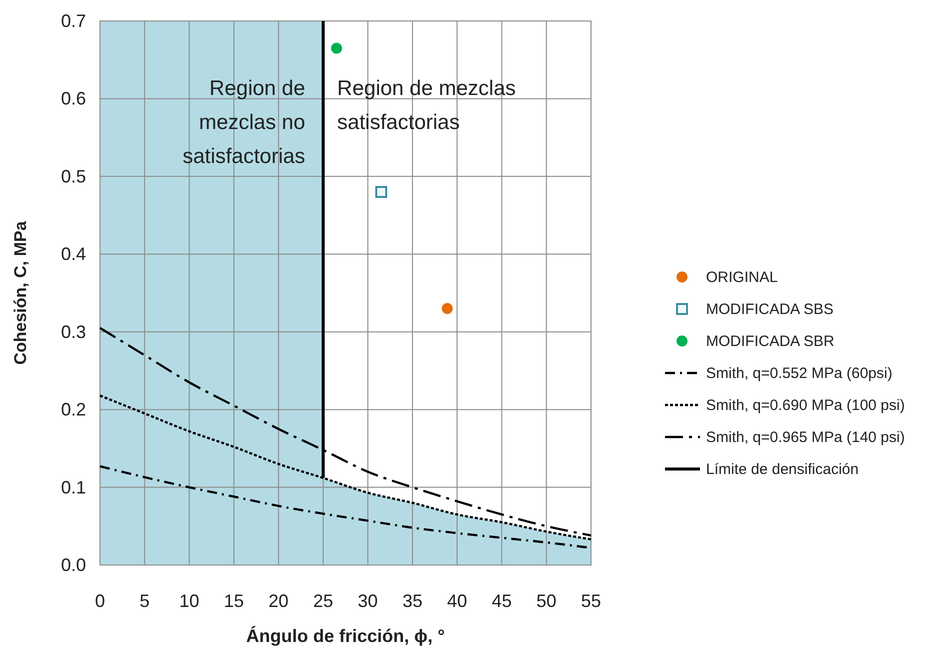 The height and width of the screenshot is (662, 941). Describe the element at coordinates (345, 636) in the screenshot. I see `x-axis-title: Ángulo de fricción, ϕ, °` at that location.